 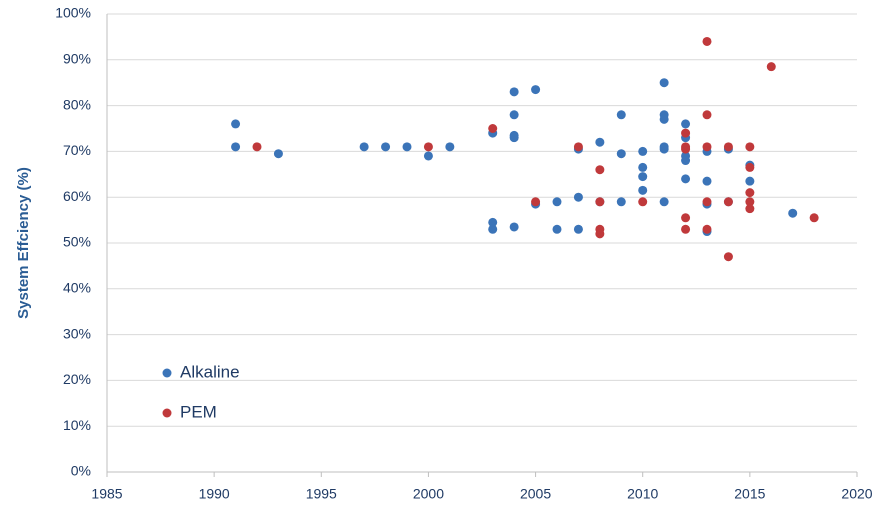 I want to click on y-tick-label: 30%, so click(x=77, y=333).